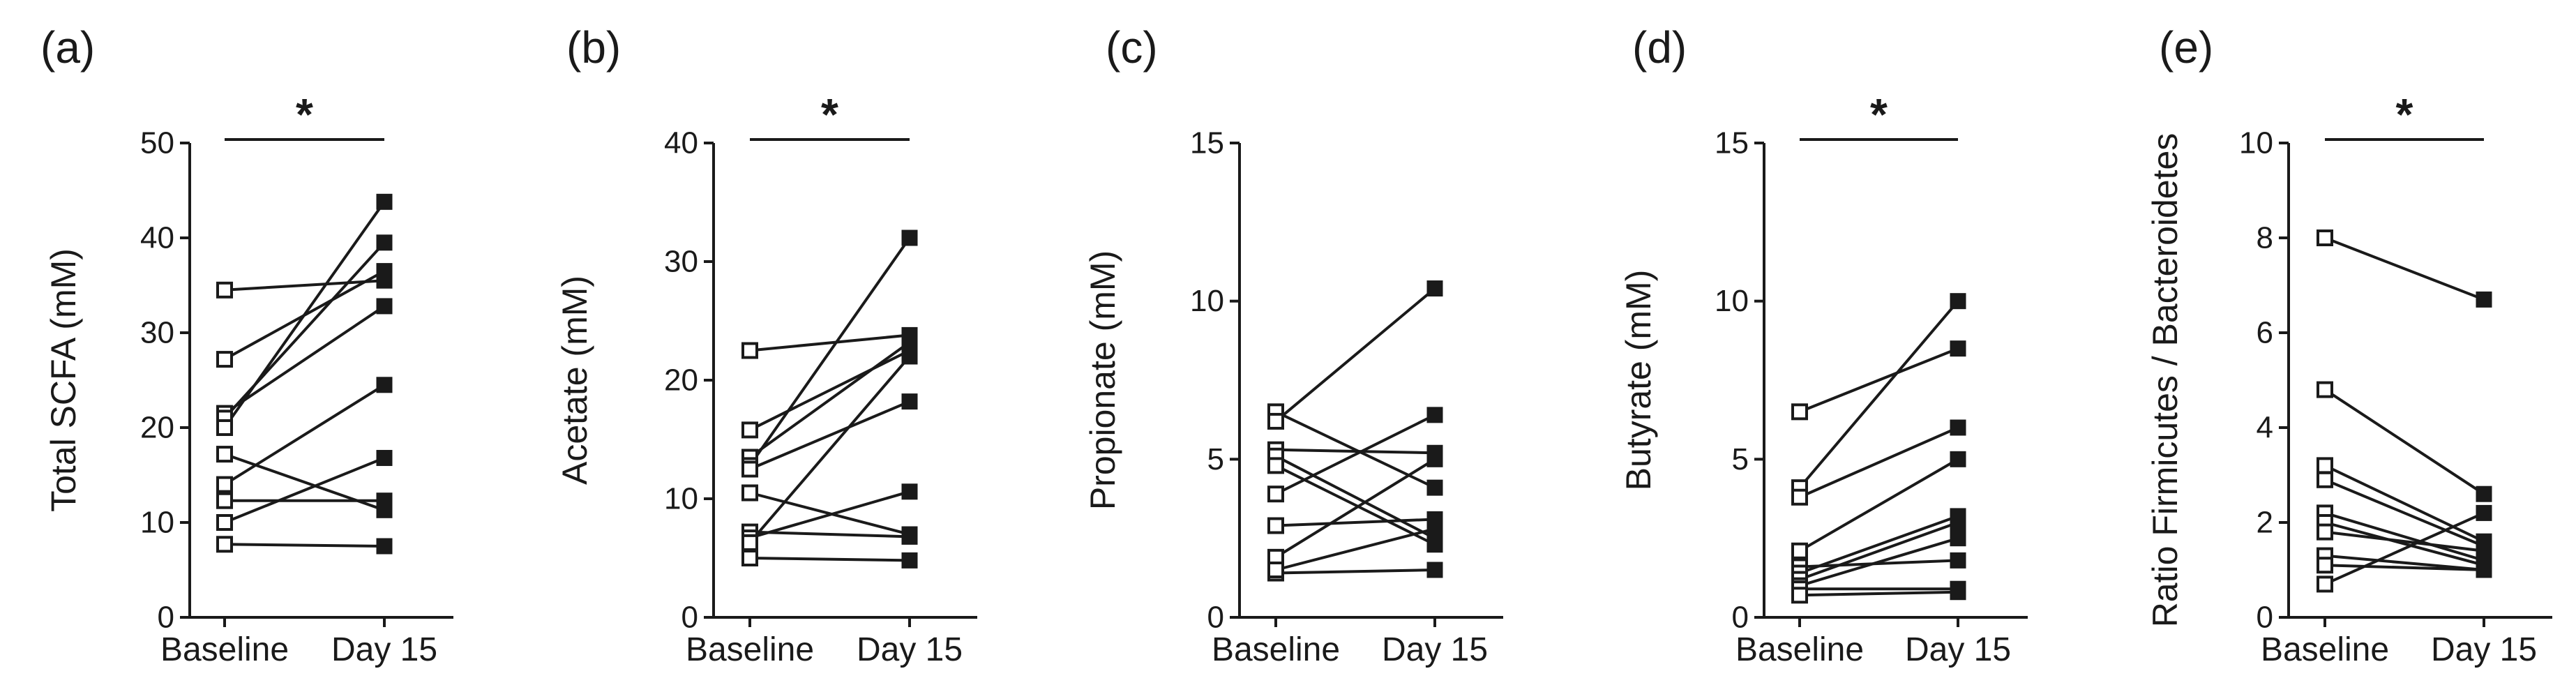 Image resolution: width=2576 pixels, height=685 pixels. Describe the element at coordinates (67, 47) in the screenshot. I see `panel-a-label: (a)` at that location.